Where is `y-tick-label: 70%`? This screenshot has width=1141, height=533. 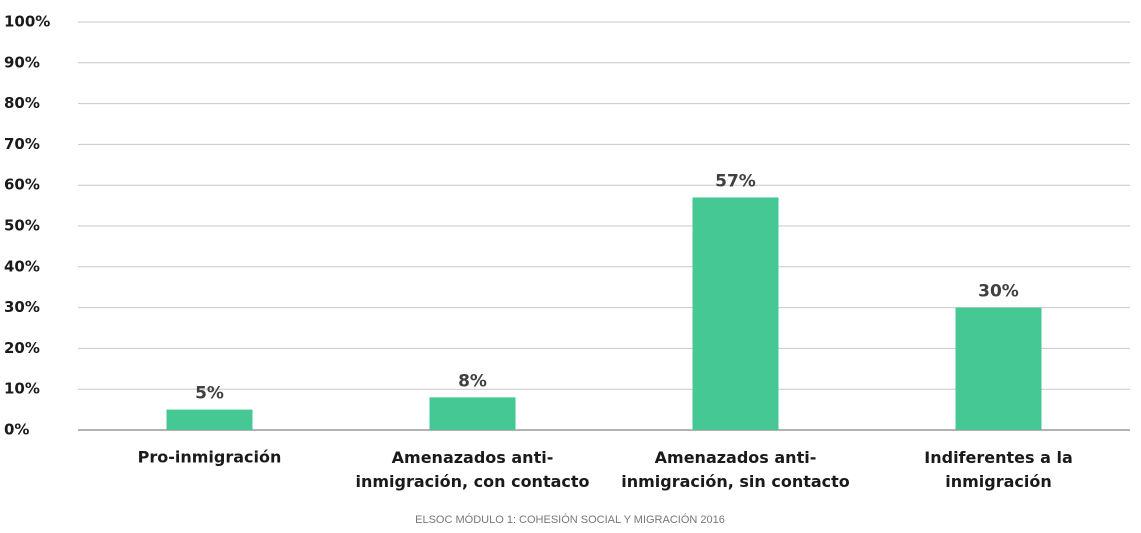
y-tick-label: 70% is located at coordinates (22, 144).